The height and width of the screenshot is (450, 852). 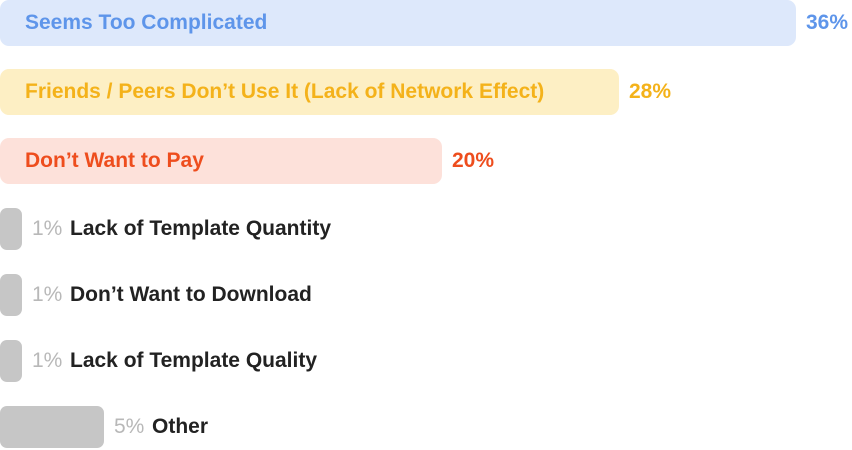 What do you see at coordinates (426, 427) in the screenshot?
I see `bar-row: 5% Other` at bounding box center [426, 427].